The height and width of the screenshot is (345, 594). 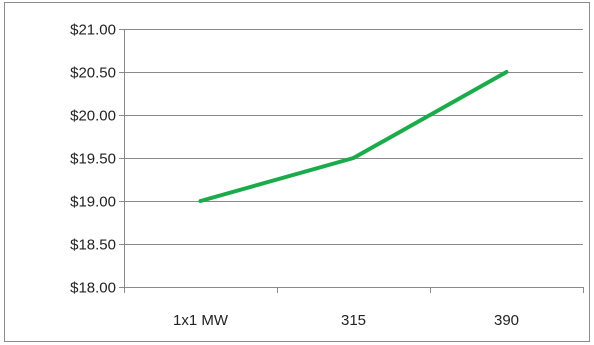 I want to click on y-tick-label: $18.50, so click(x=93, y=245).